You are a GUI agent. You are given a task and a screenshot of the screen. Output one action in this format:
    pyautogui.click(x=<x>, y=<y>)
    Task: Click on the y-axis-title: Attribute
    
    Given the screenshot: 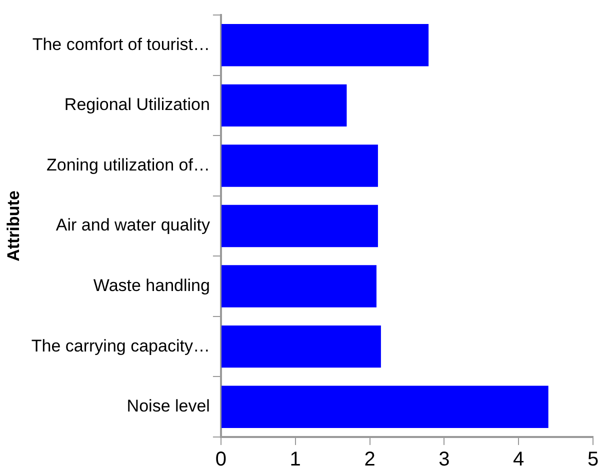 What is the action you would take?
    pyautogui.click(x=13, y=226)
    